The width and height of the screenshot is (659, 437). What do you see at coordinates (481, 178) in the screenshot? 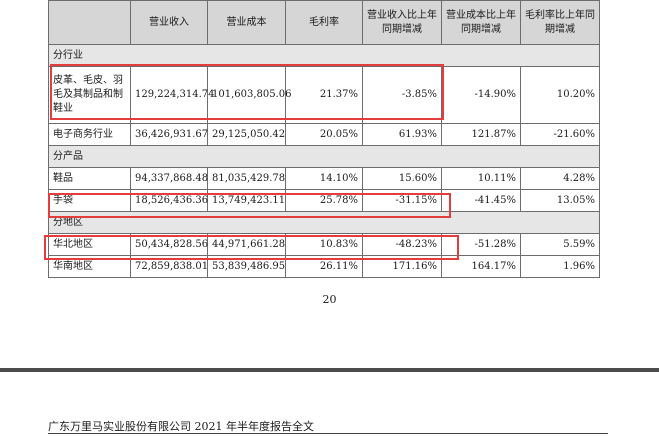
I see `cell-cost-change: 10.11%` at bounding box center [481, 178].